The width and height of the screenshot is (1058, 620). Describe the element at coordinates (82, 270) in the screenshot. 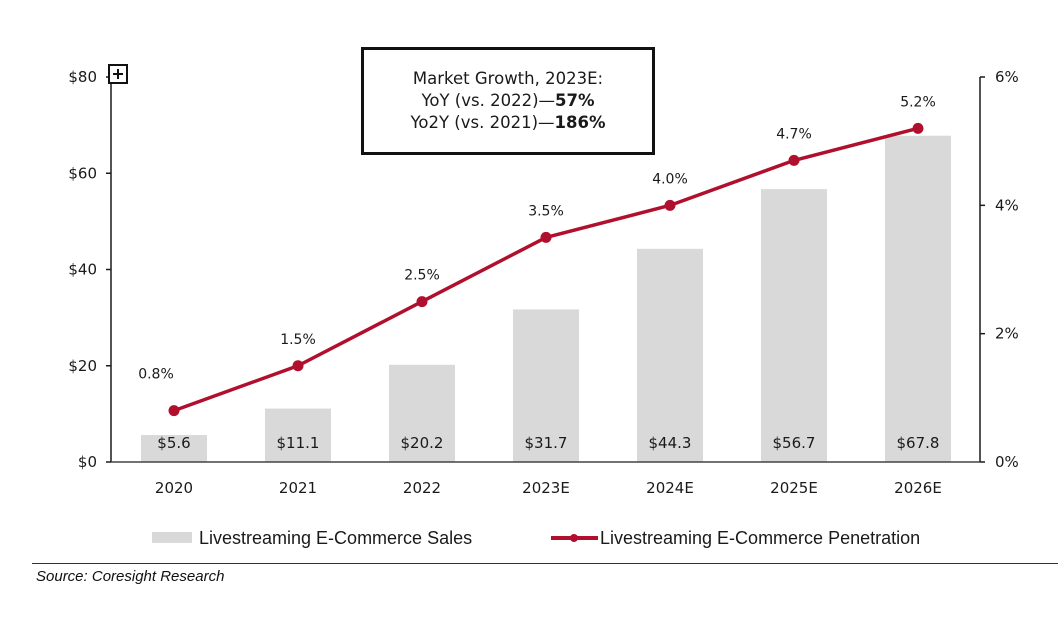

I see `left-axis-tick-label: $40` at that location.